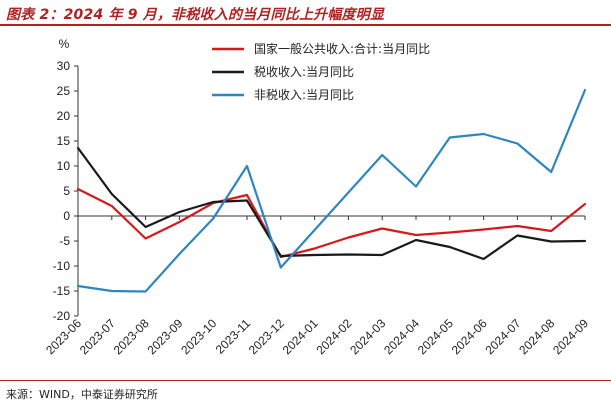  Describe the element at coordinates (198, 336) in the screenshot. I see `x-tick-label: 2023-10` at that location.